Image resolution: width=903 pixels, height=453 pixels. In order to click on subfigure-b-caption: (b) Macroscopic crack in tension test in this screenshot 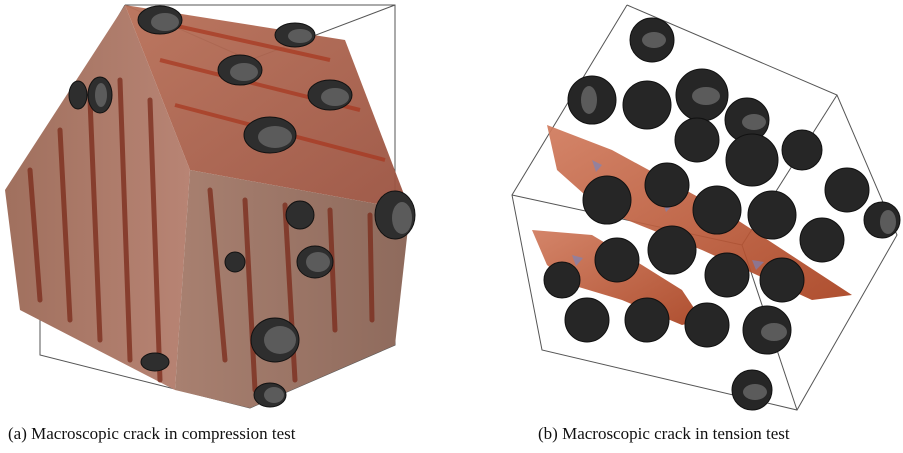, I will do `click(664, 433)`.